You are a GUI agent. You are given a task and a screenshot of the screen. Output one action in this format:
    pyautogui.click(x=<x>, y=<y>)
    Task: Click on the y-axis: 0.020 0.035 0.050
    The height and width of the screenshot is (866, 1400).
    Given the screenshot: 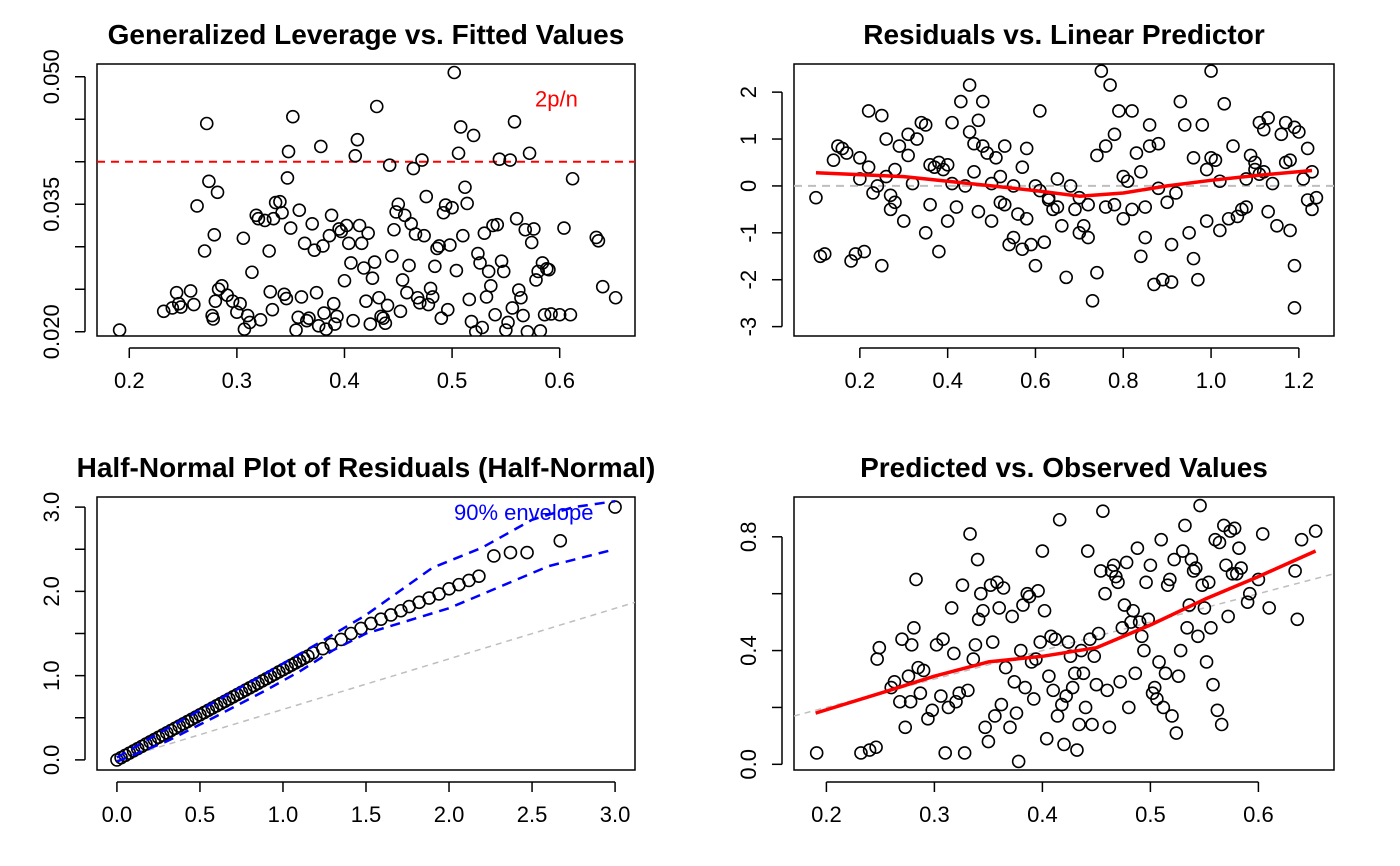 What is the action you would take?
    pyautogui.click(x=62, y=204)
    